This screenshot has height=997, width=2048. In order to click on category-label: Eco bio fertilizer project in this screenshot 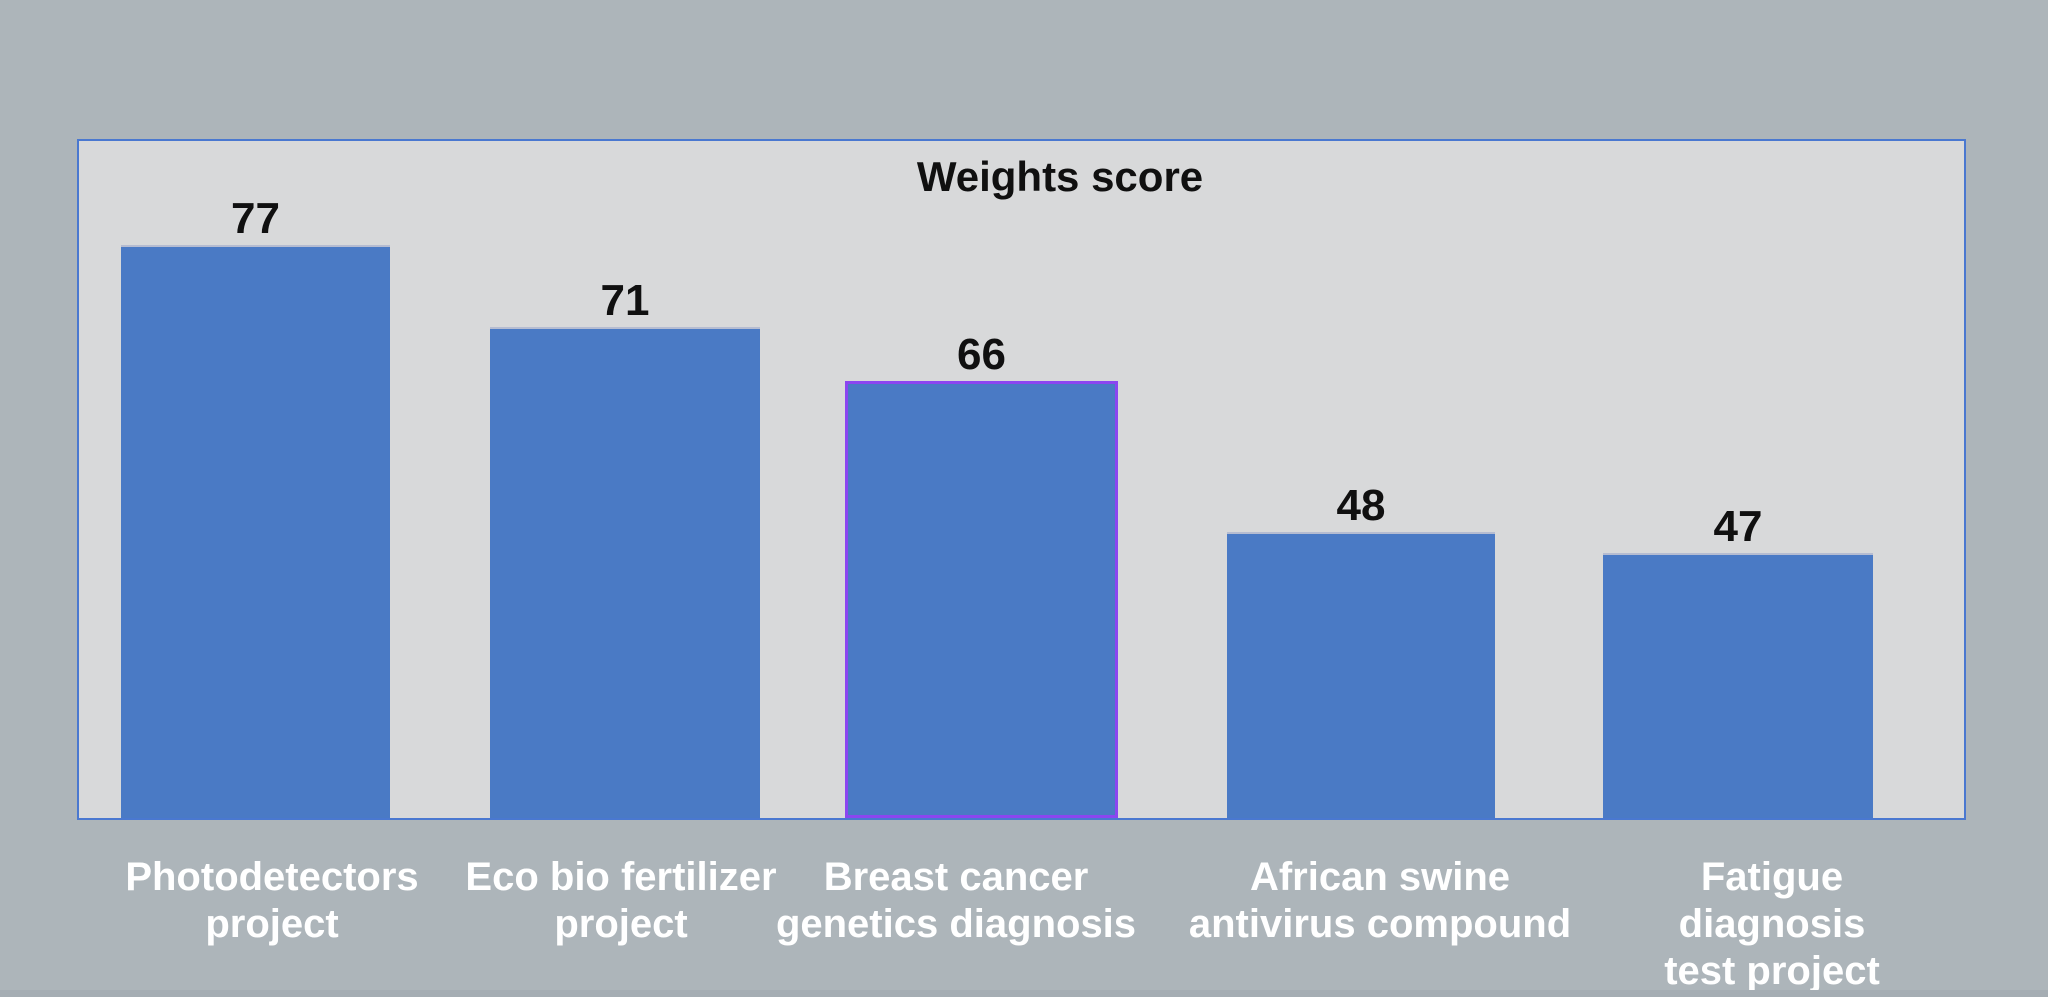, I will do `click(621, 900)`.